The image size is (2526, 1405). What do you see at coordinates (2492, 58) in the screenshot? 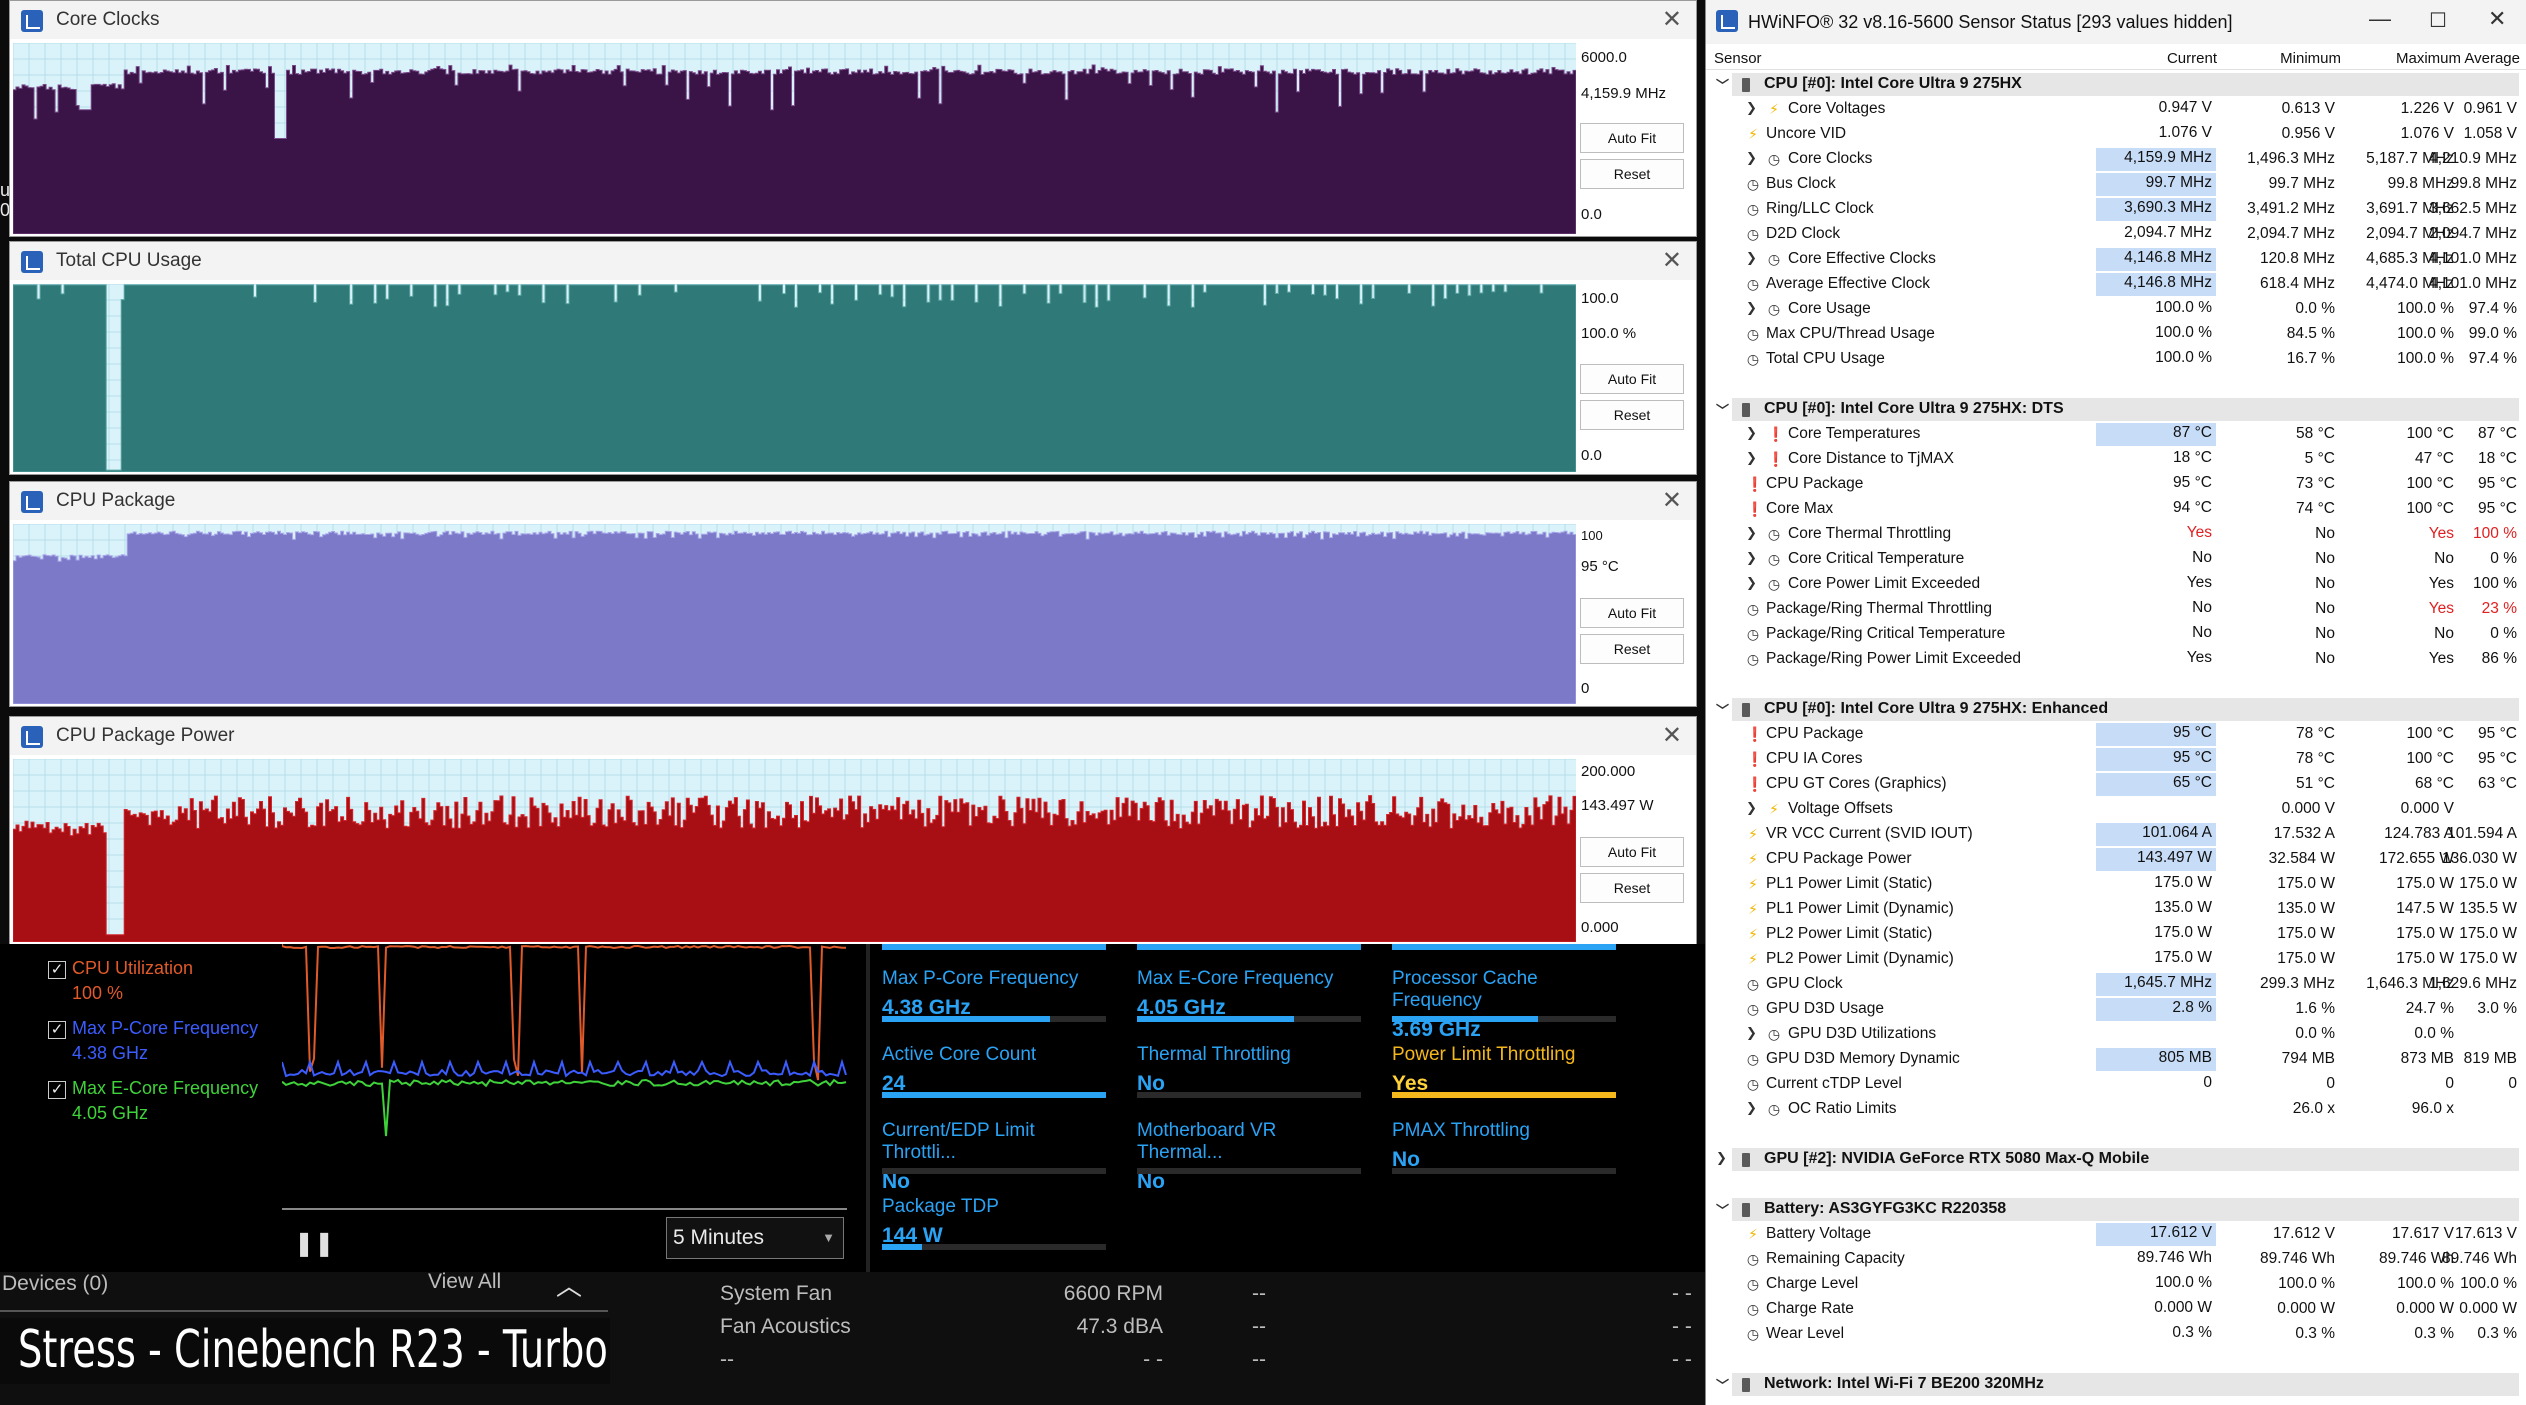
I see `col-average: Average` at bounding box center [2492, 58].